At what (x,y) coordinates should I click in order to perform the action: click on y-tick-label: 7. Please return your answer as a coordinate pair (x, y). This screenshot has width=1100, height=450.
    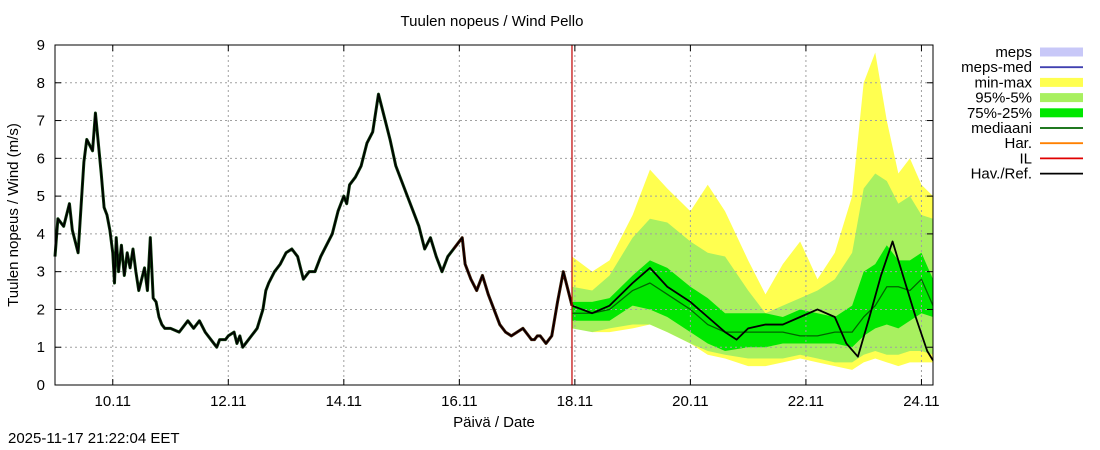
    Looking at the image, I should click on (41, 121).